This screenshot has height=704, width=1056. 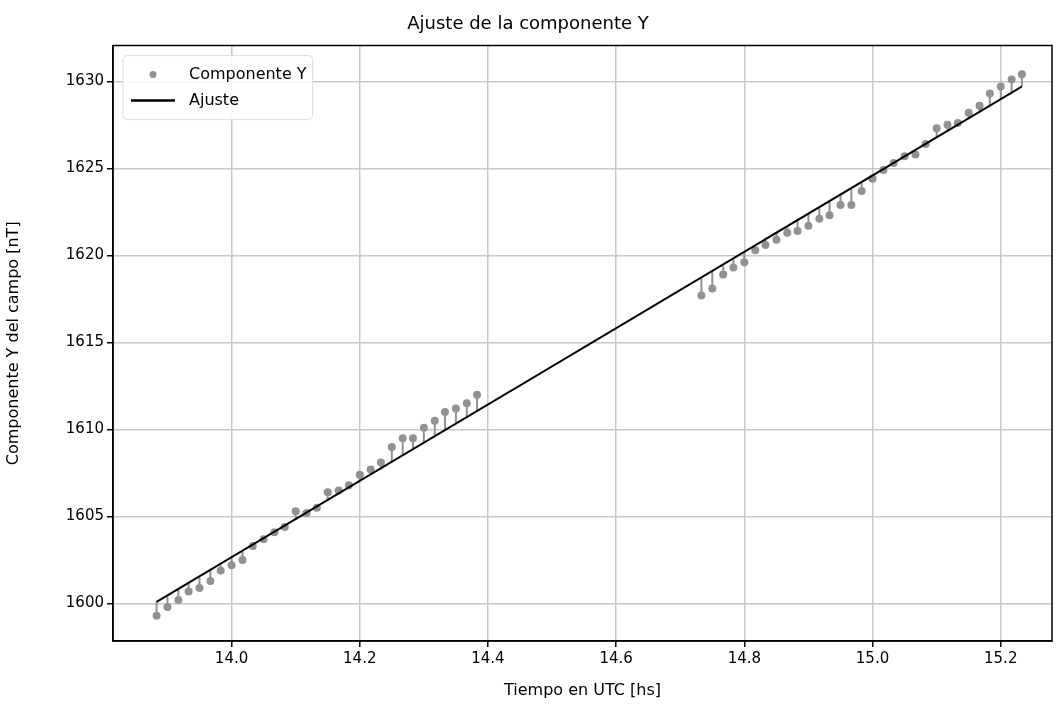 I want to click on x-tick-label: 14.2, so click(x=360, y=657).